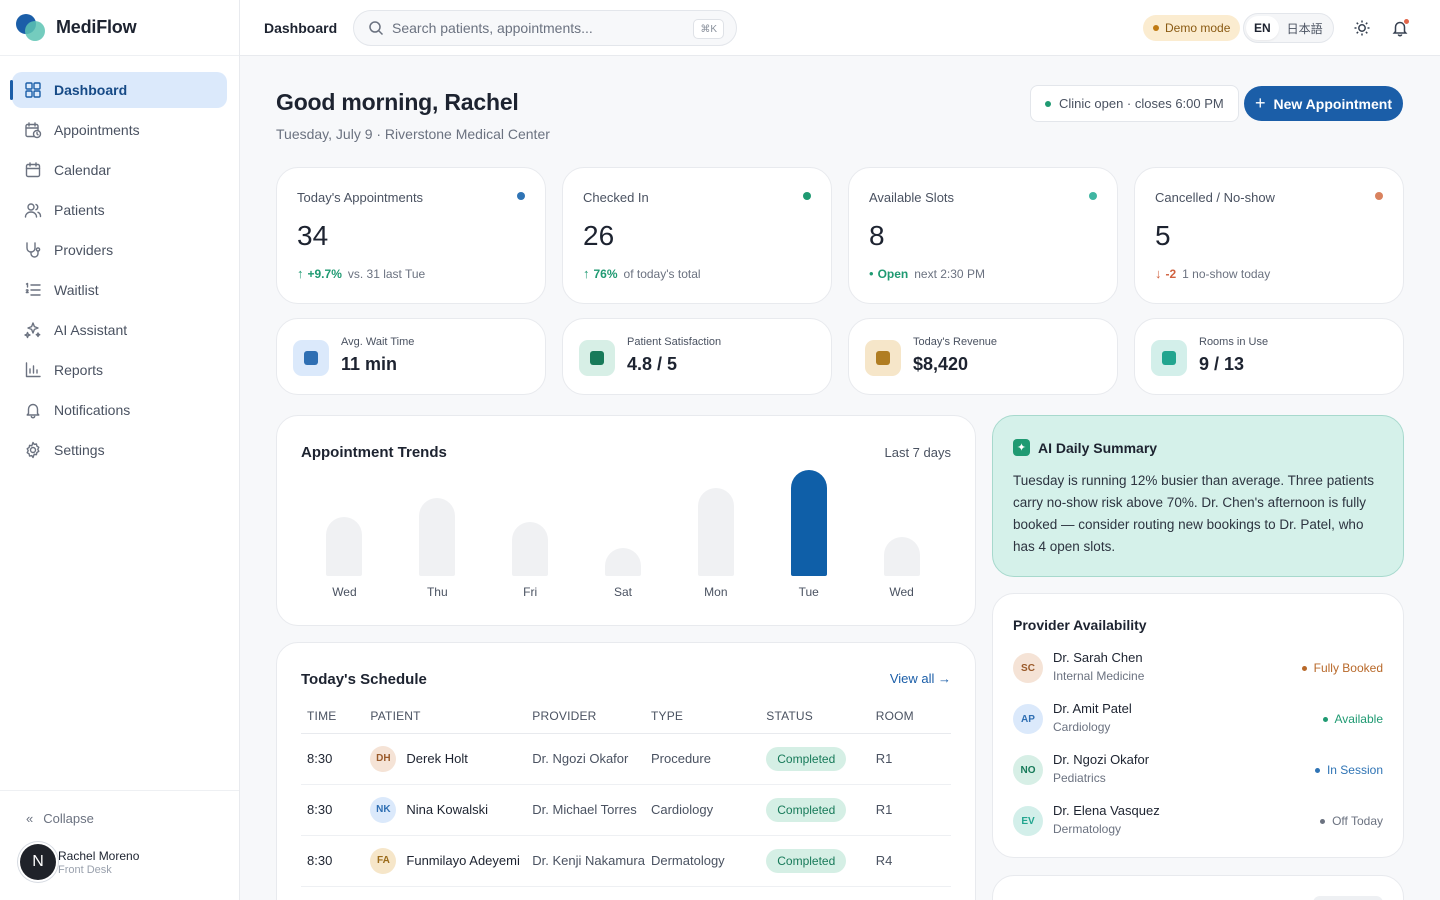 This screenshot has height=900, width=1440. What do you see at coordinates (344, 592) in the screenshot?
I see `chart-x-label: Wed` at bounding box center [344, 592].